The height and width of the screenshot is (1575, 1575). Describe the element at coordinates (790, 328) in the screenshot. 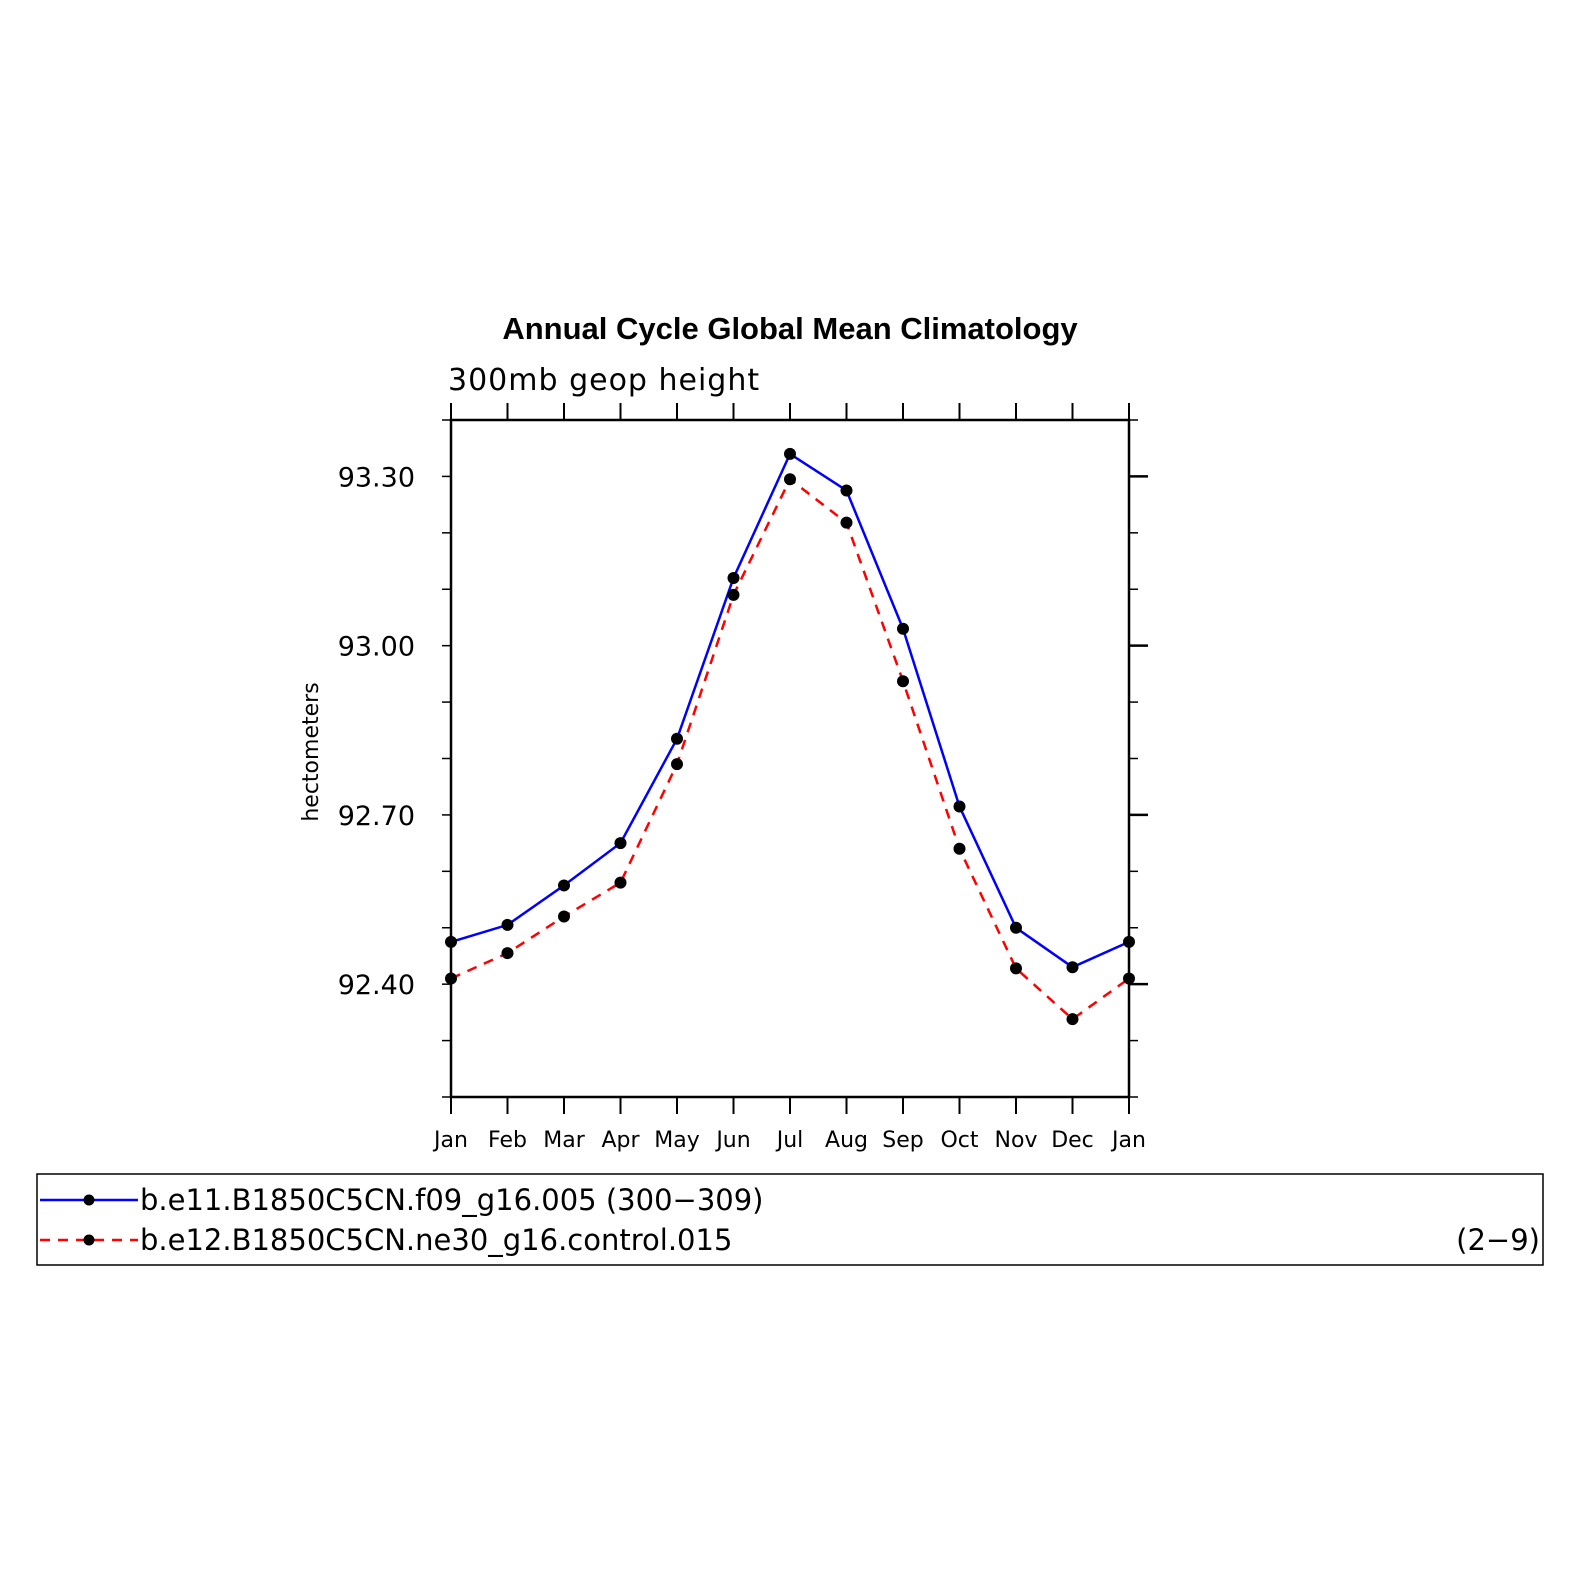

I see `chart-title: Annual Cycle Global Mean Climatology` at that location.